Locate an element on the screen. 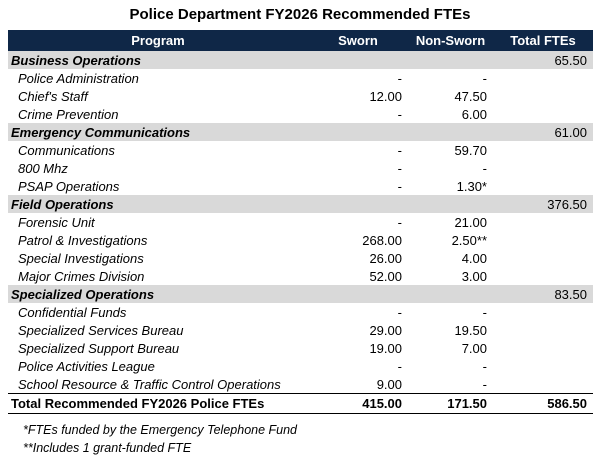  non-sworn-cell: 1.30* is located at coordinates (471, 186).